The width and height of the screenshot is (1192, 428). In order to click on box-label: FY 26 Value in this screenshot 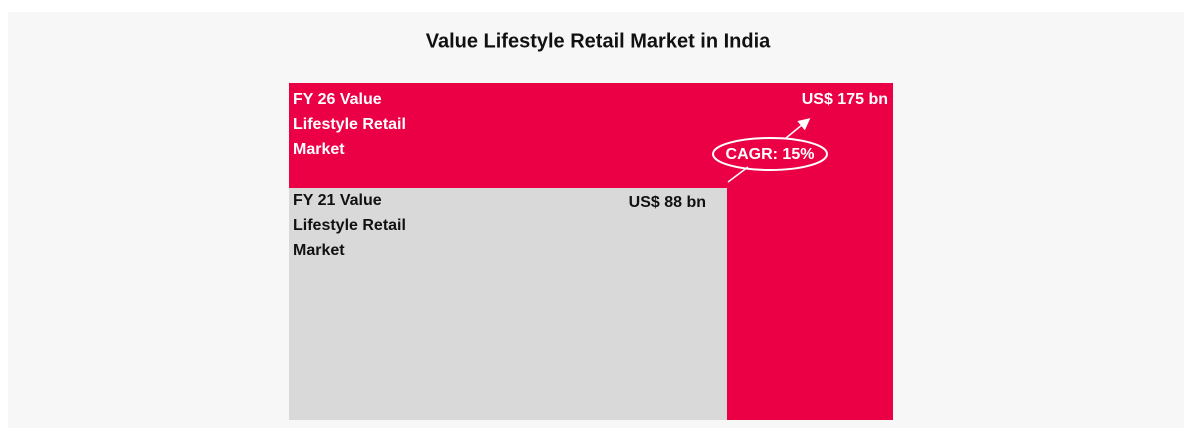, I will do `click(337, 99)`.